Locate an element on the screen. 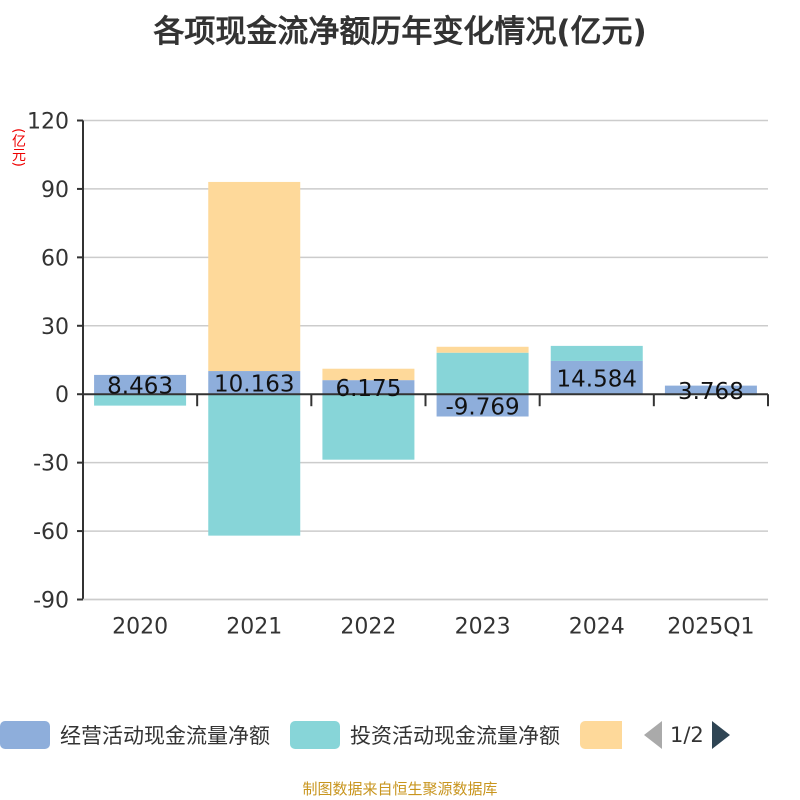 Image resolution: width=800 pixels, height=800 pixels. x-tick-label: 2021 is located at coordinates (254, 627).